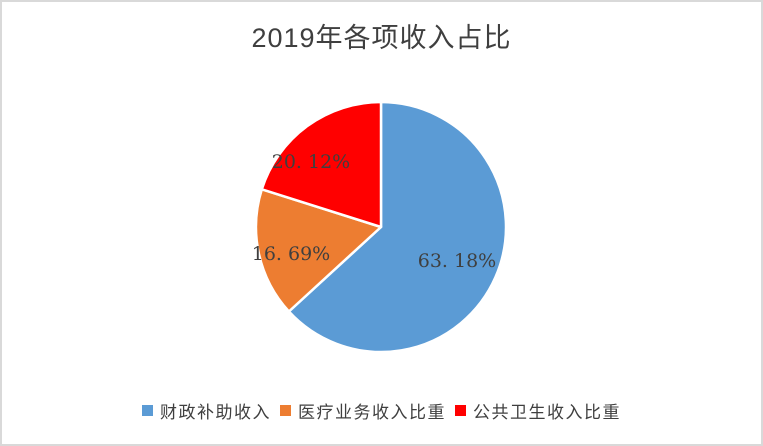  I want to click on legend-item-label: 公共卫生收入比重, so click(547, 412).